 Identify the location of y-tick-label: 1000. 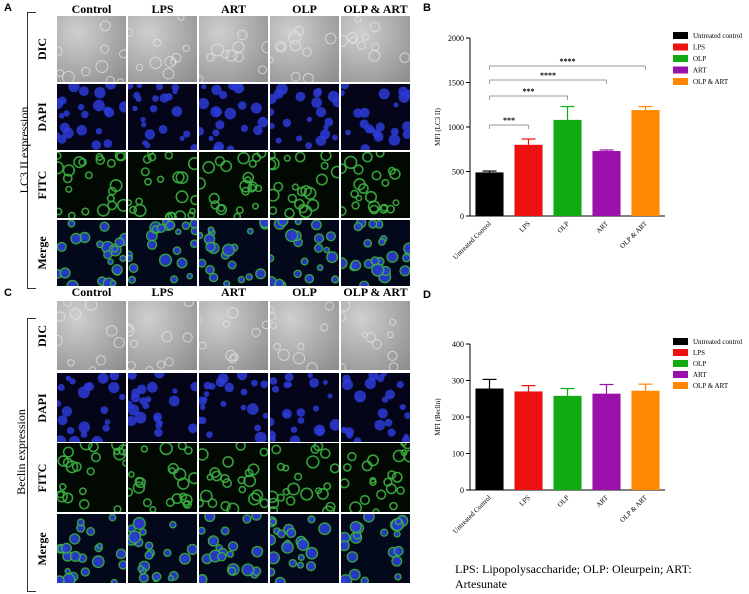
(456, 127).